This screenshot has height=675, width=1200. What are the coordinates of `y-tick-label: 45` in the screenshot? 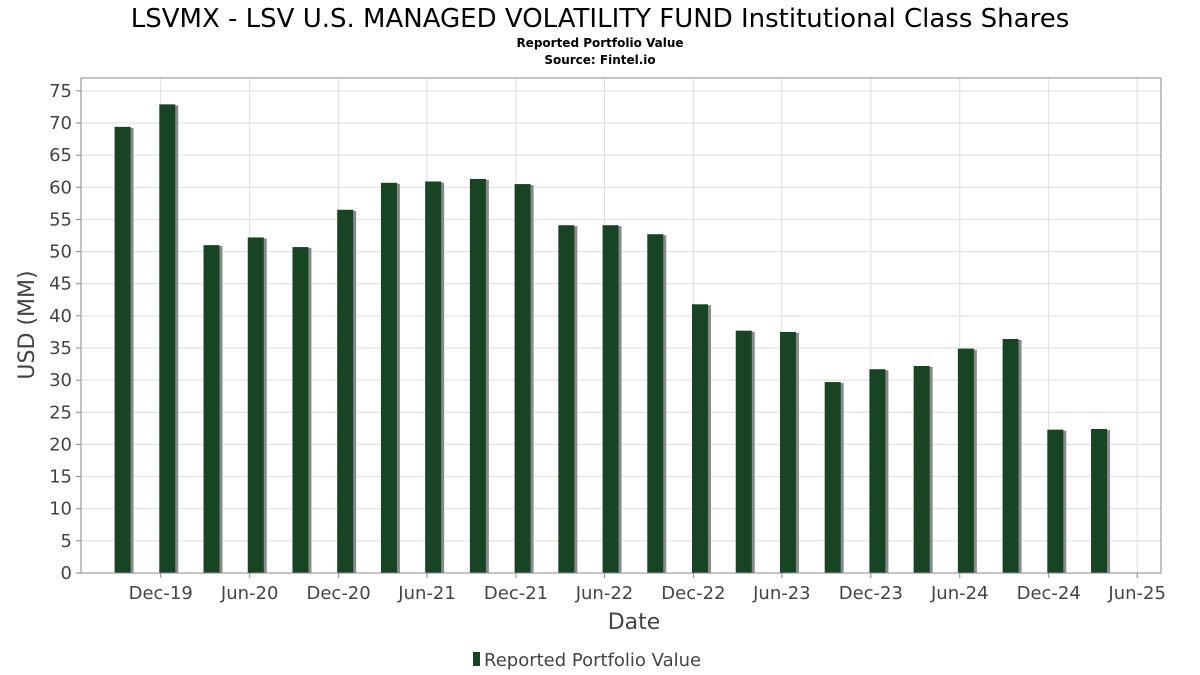 It's located at (60, 284).